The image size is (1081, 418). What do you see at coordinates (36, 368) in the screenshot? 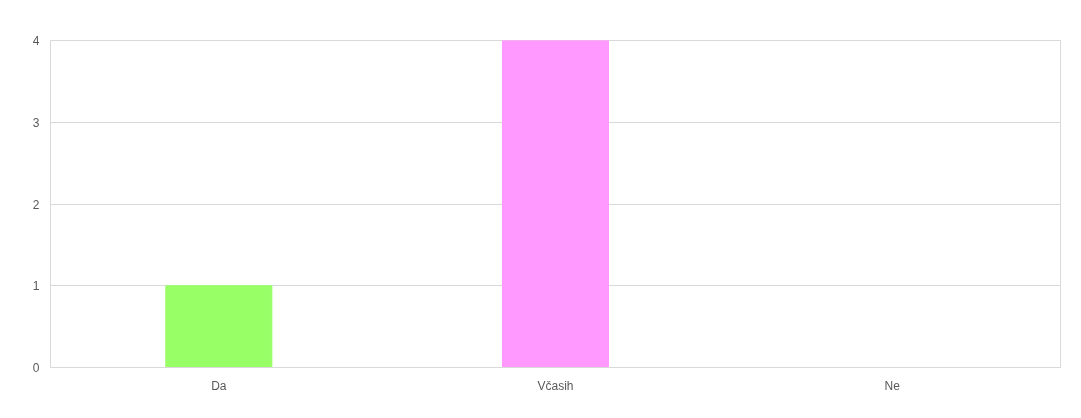
I see `y-tick-label: 0` at bounding box center [36, 368].